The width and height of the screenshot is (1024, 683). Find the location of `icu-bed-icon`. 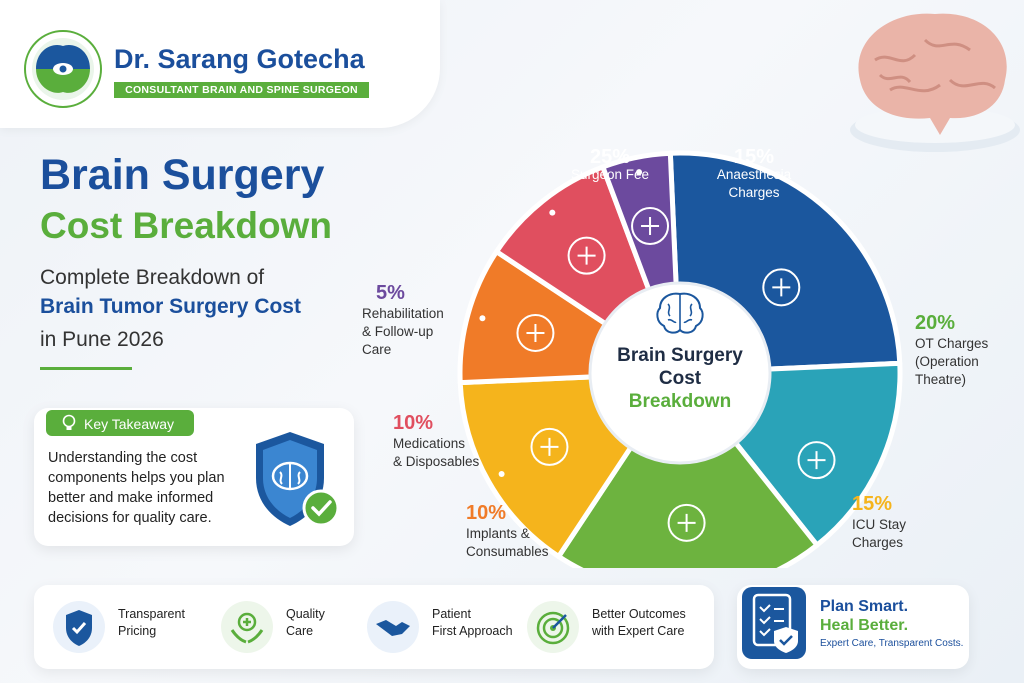

icu-bed-icon is located at coordinates (549, 446).